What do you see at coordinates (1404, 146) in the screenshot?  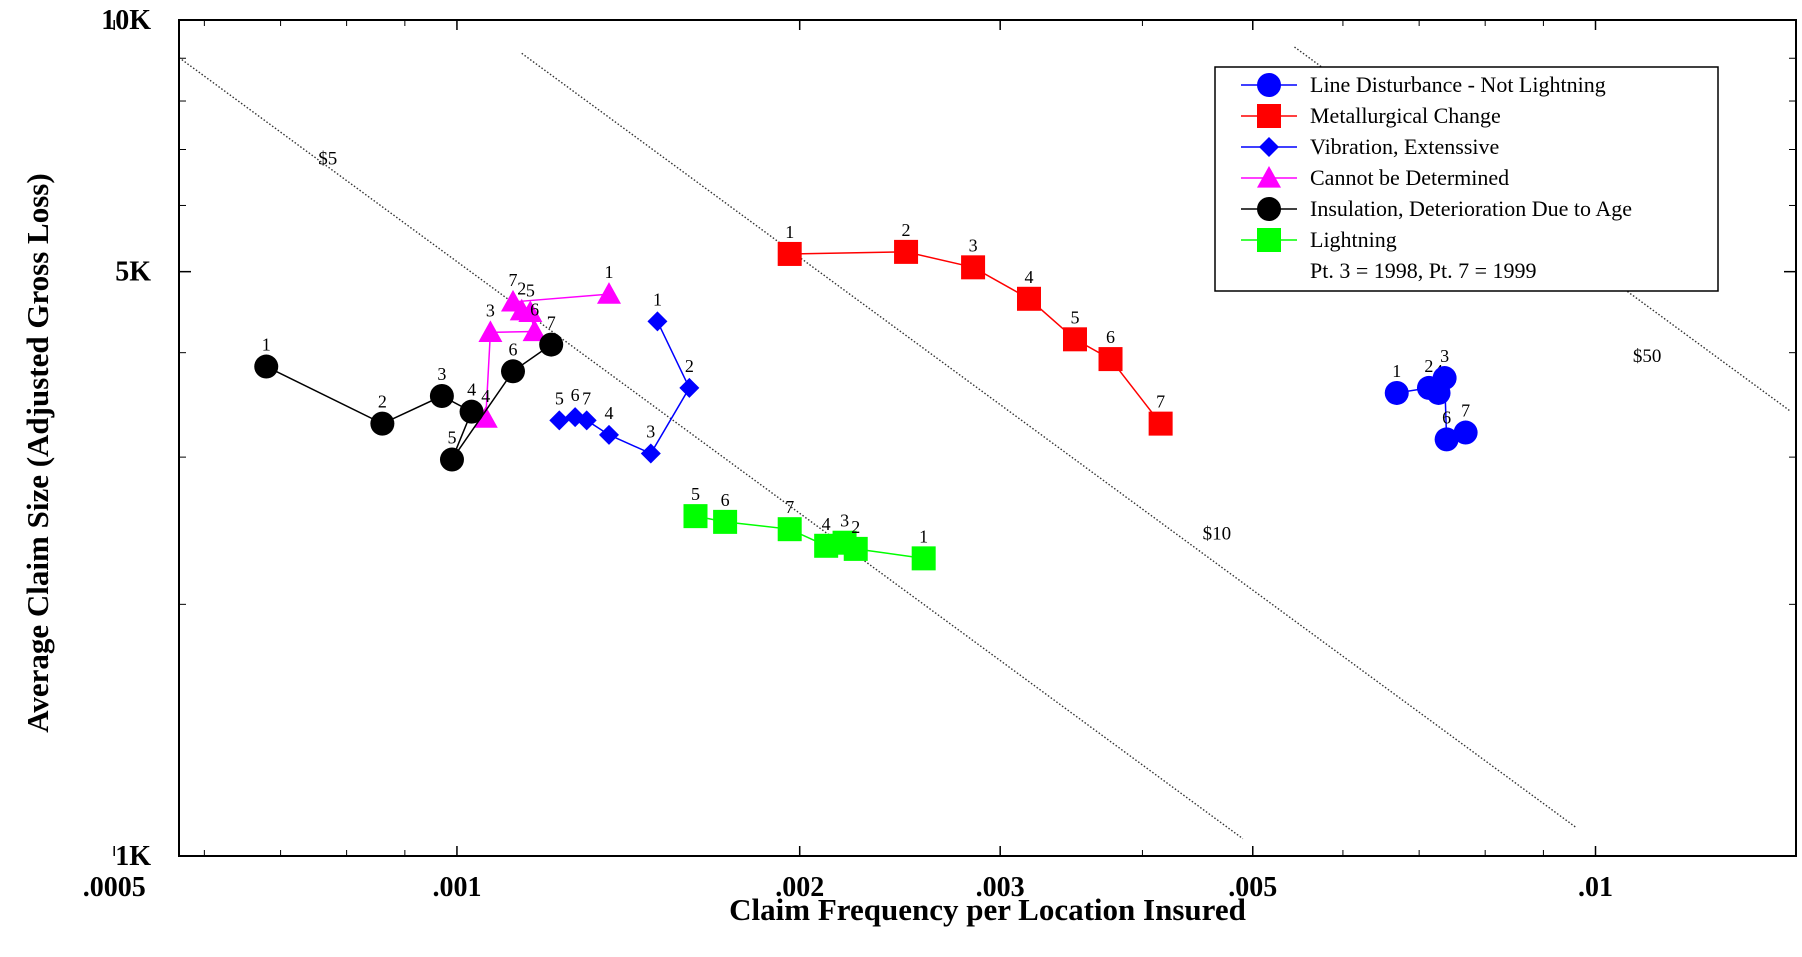 I see `legend-label: Vibration, Extenssive` at bounding box center [1404, 146].